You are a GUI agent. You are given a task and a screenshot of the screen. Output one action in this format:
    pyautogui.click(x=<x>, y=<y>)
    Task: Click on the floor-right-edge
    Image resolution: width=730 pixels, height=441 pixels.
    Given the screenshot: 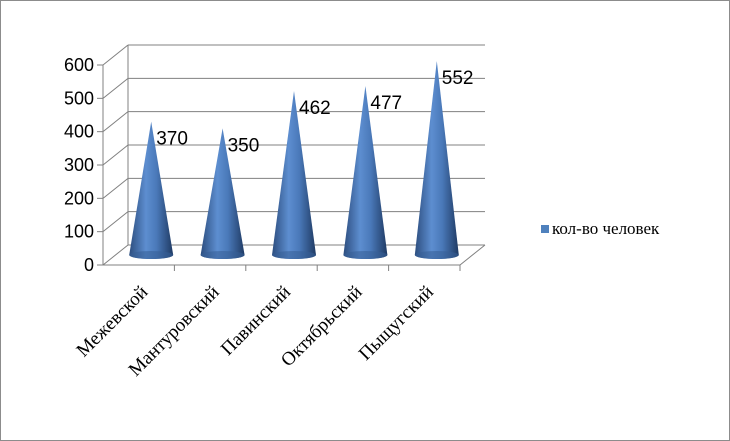 What is the action you would take?
    pyautogui.click(x=472, y=255)
    